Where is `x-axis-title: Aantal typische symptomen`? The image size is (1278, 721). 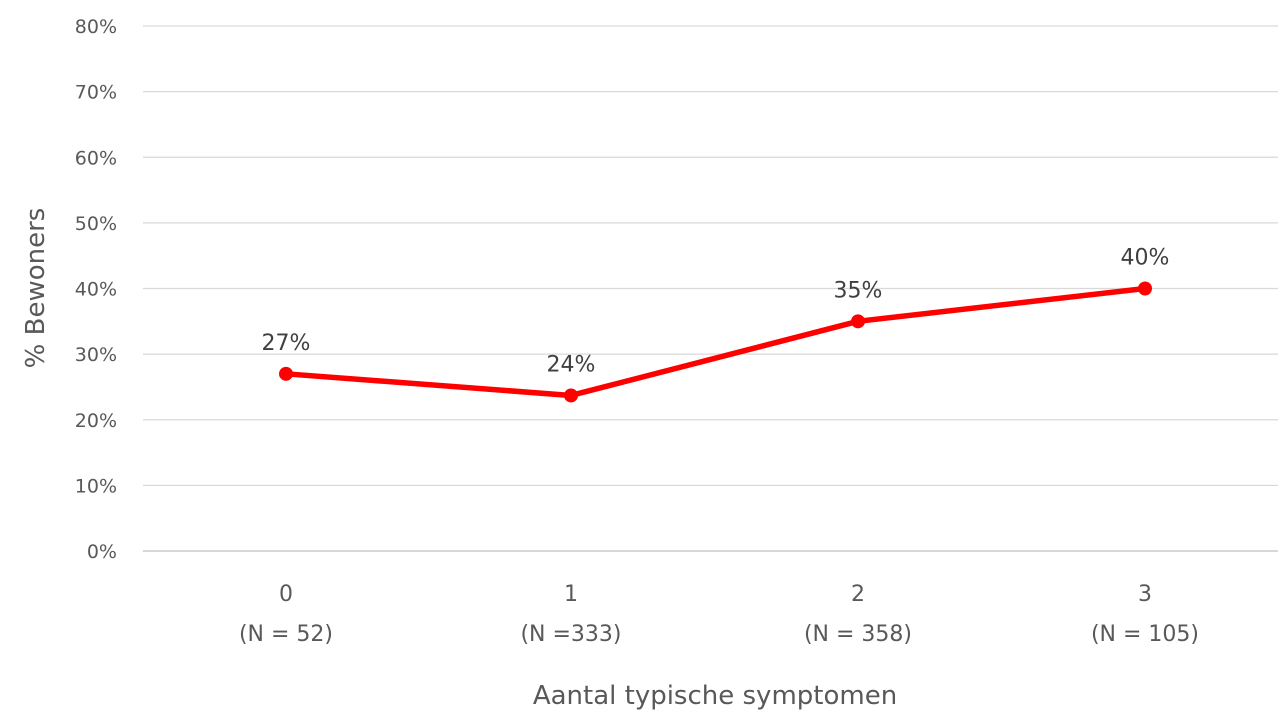
x-axis-title: Aantal typische symptomen is located at coordinates (715, 696).